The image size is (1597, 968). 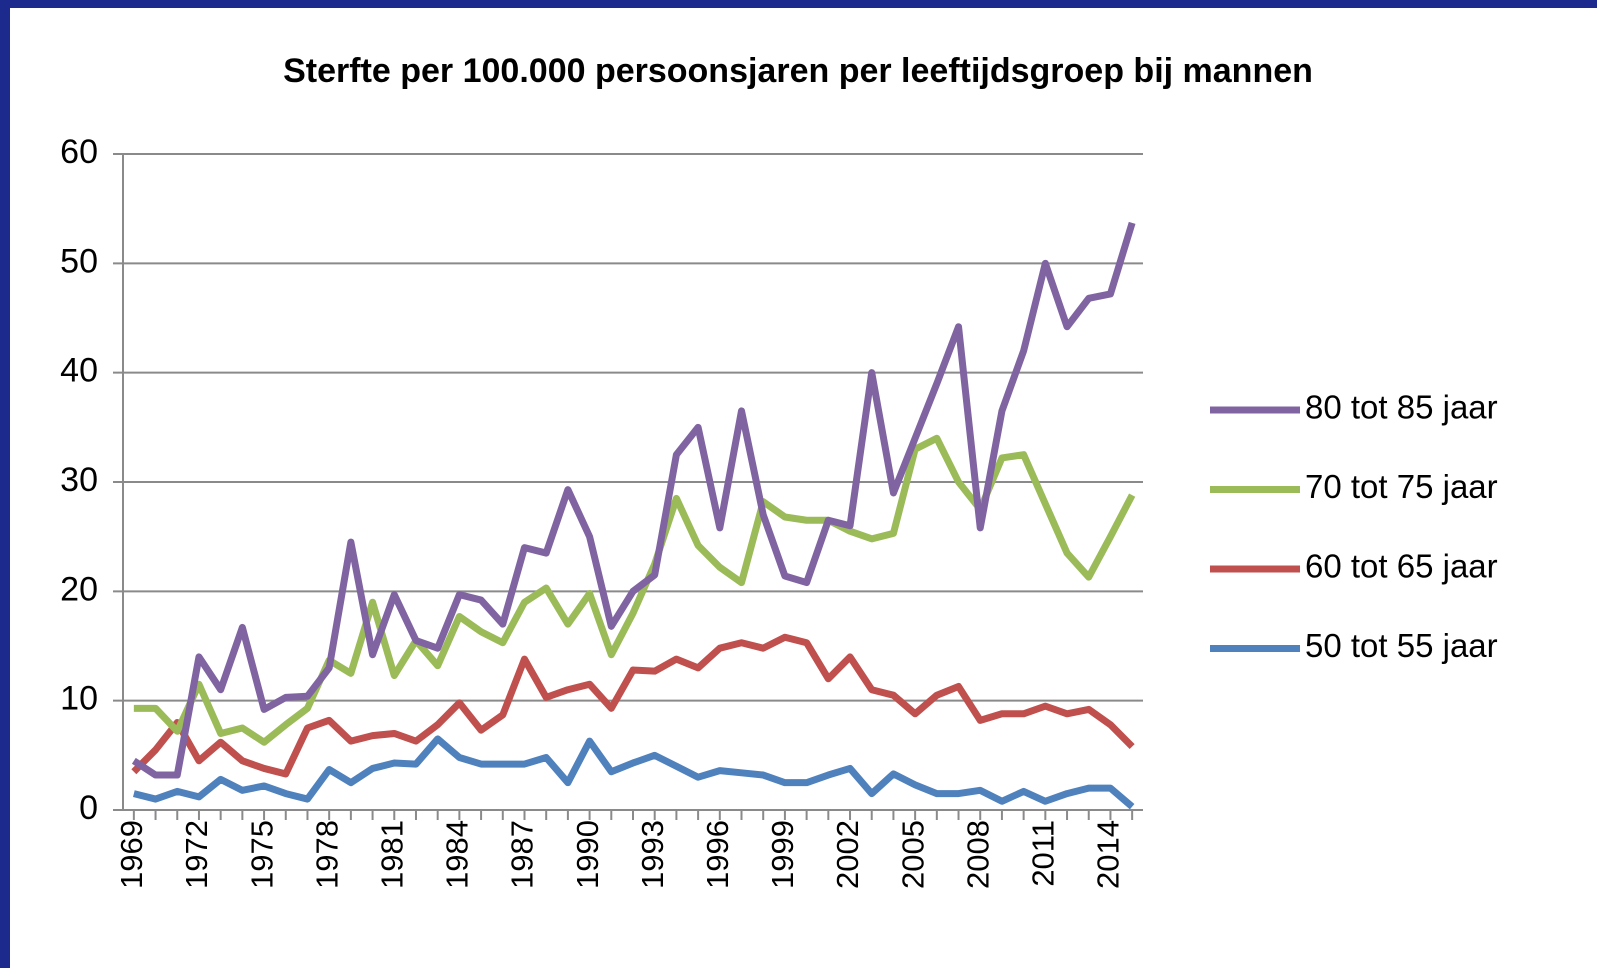 What do you see at coordinates (587, 854) in the screenshot?
I see `x-tick-label: 1990` at bounding box center [587, 854].